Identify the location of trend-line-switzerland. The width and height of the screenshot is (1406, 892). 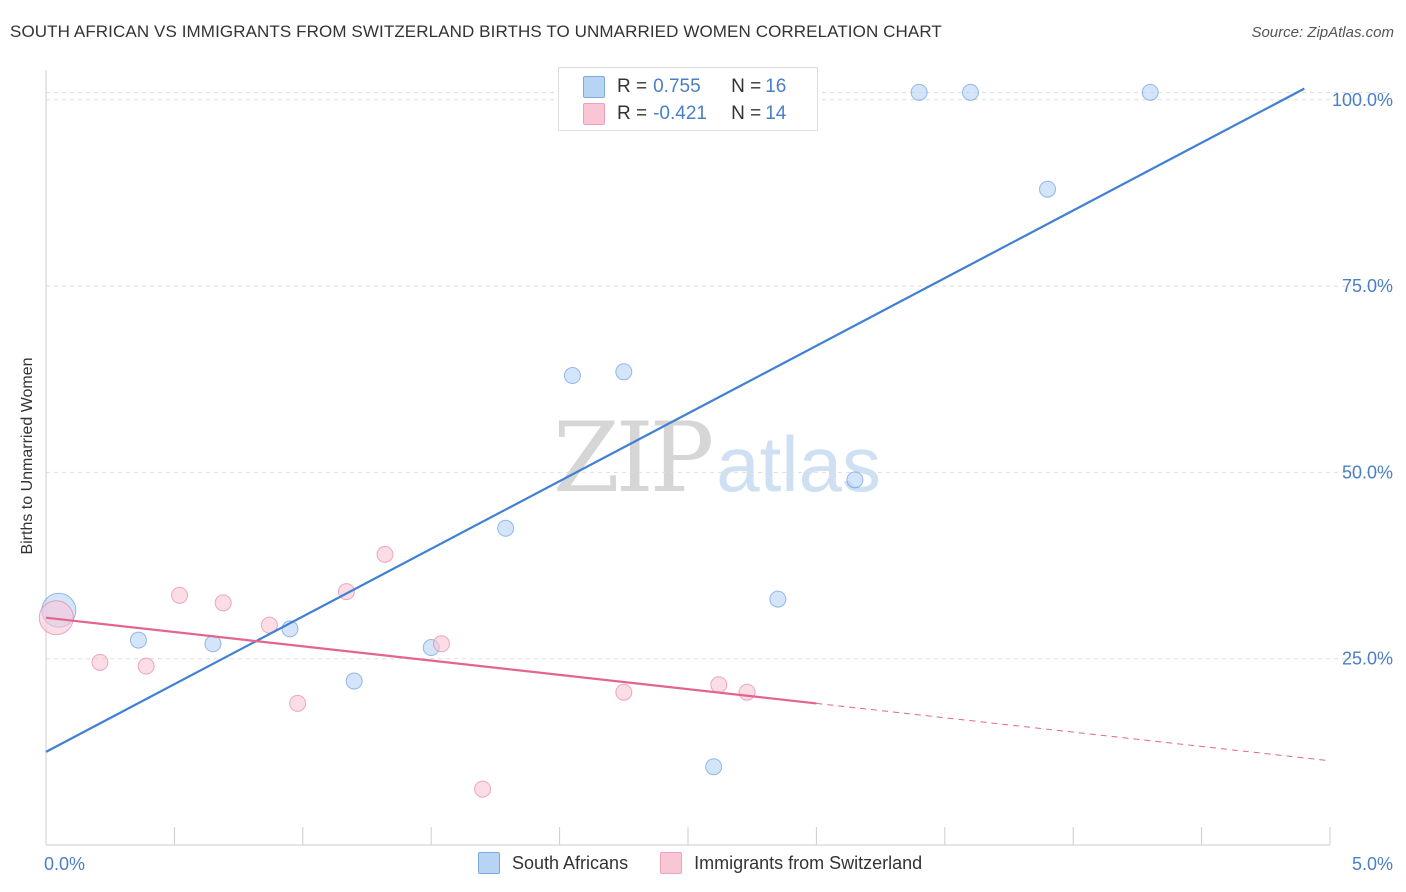
(431, 660).